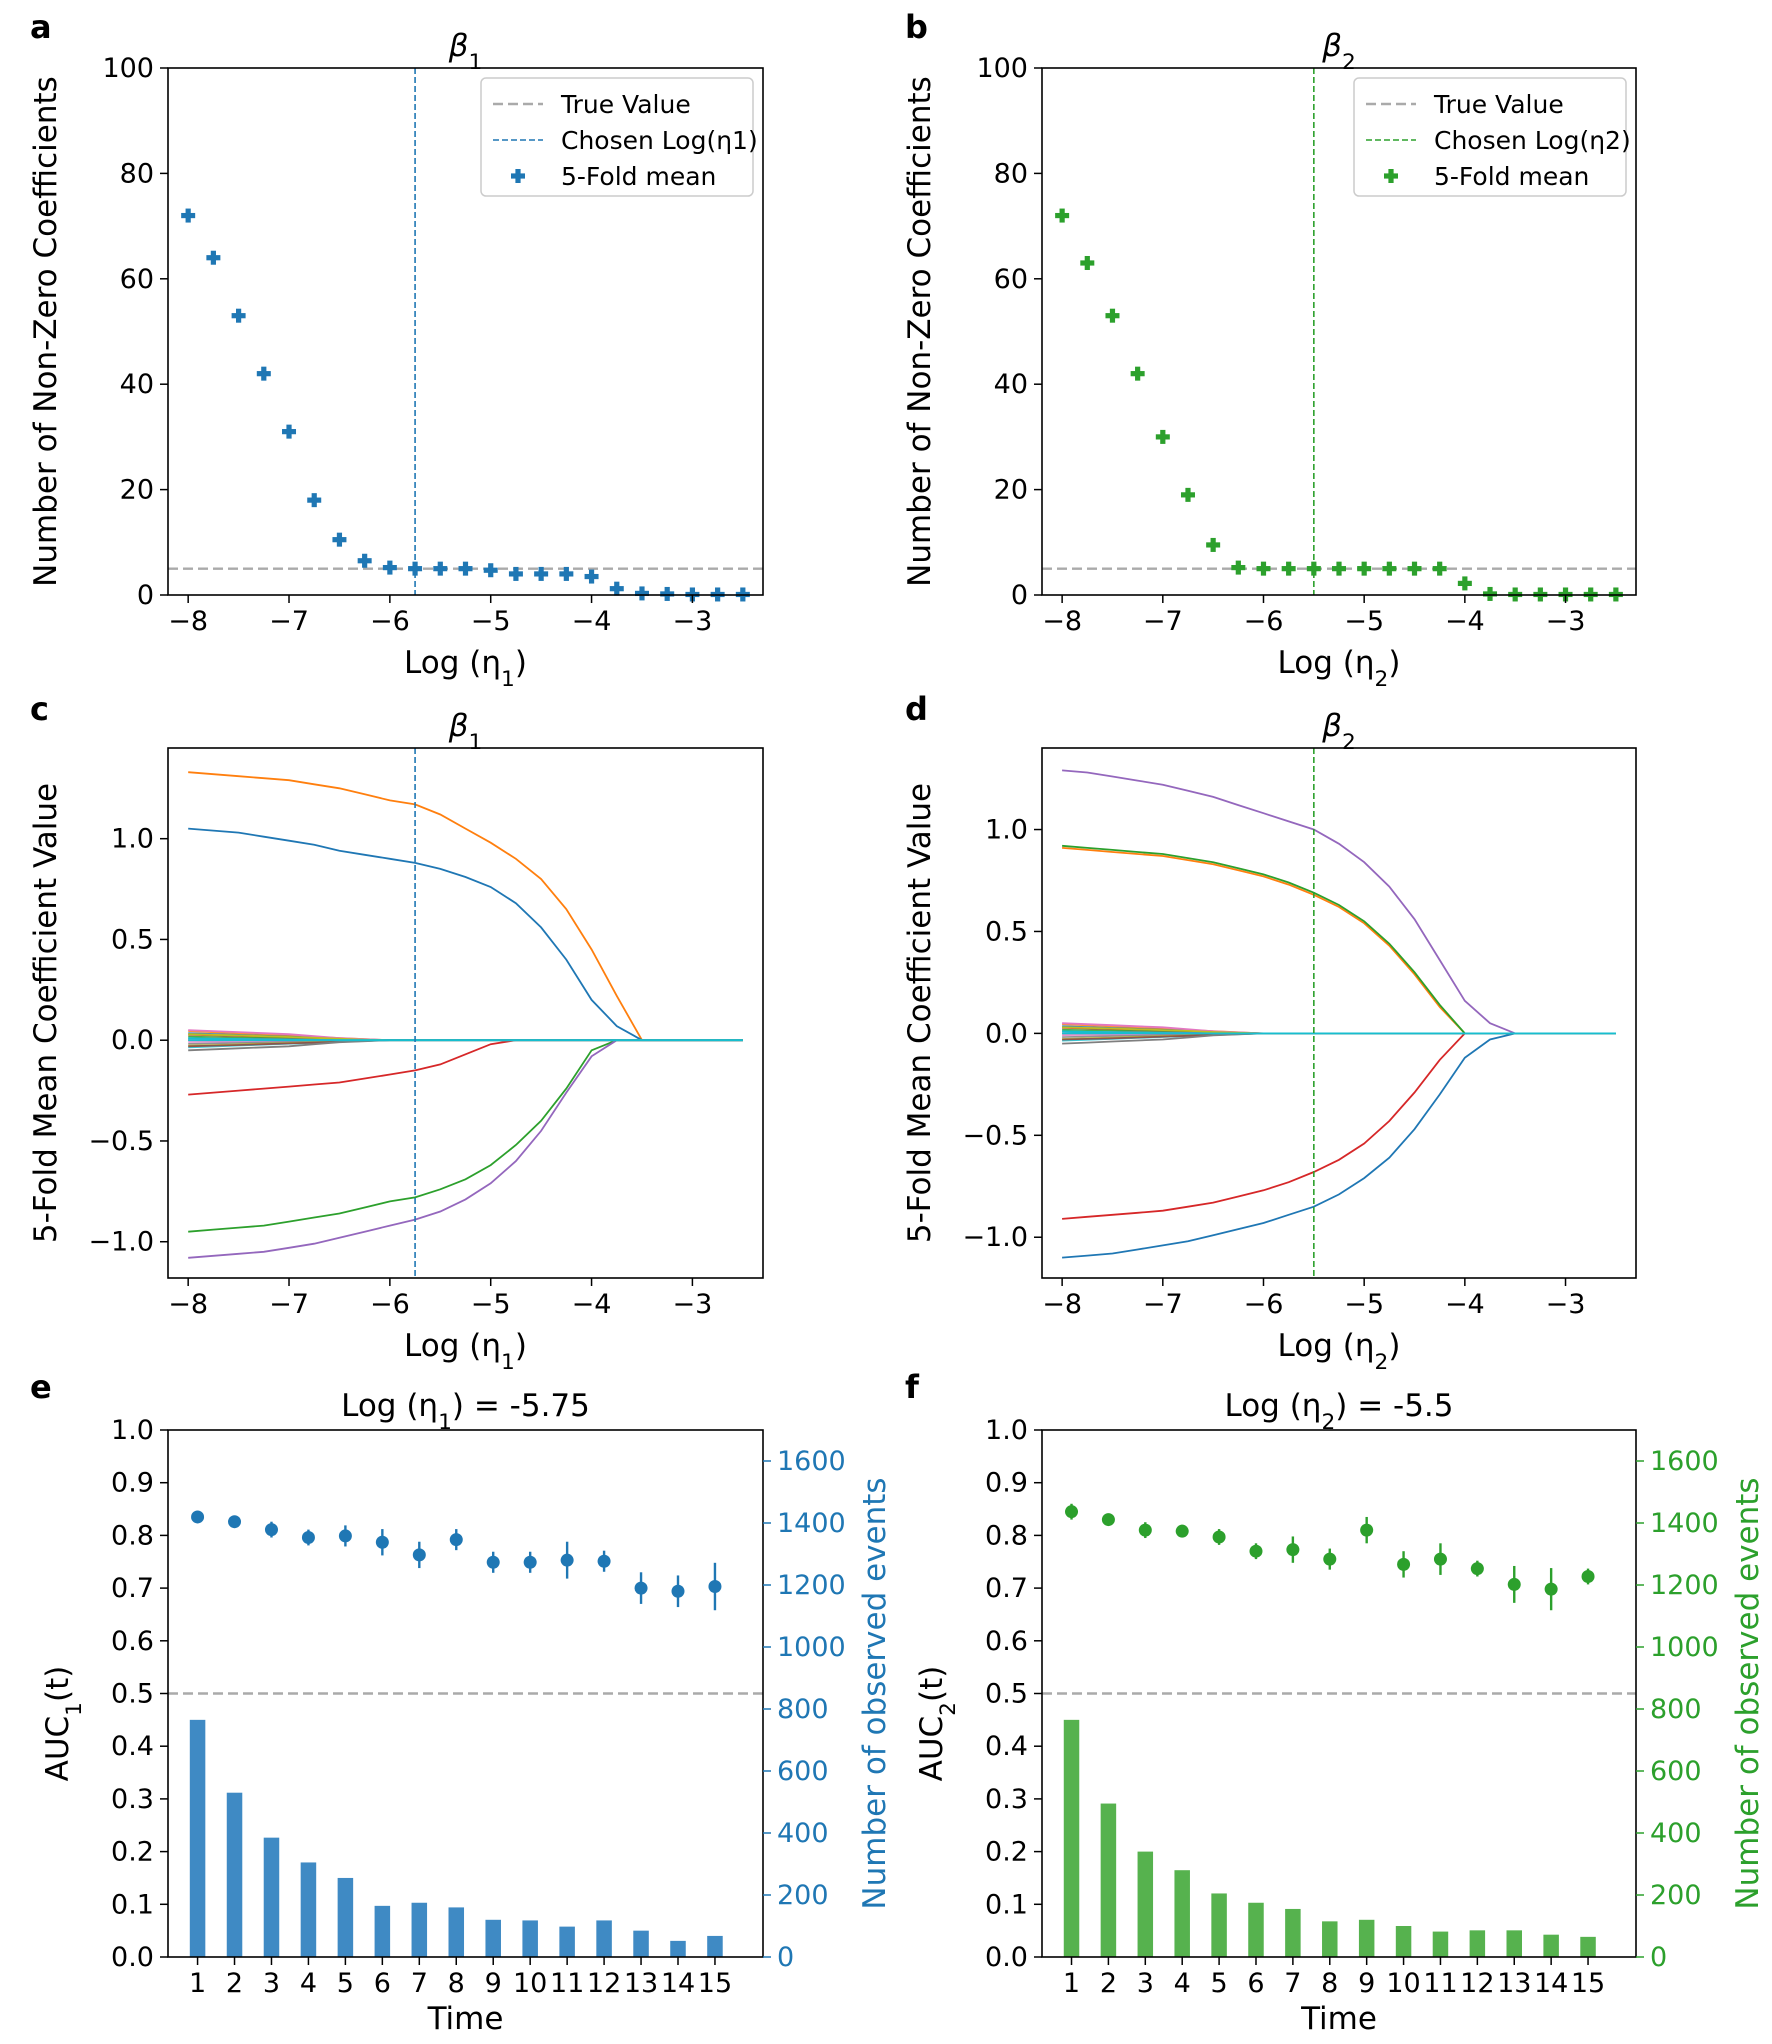  I want to click on legend-box, so click(617, 137).